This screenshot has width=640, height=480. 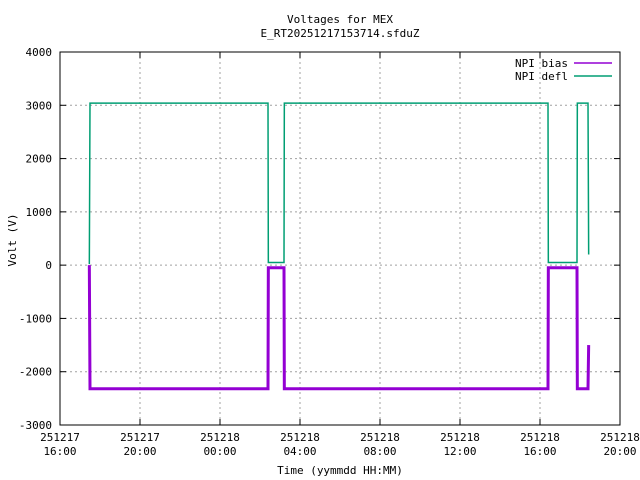 What do you see at coordinates (39, 159) in the screenshot?
I see `y-tick-label: 2000` at bounding box center [39, 159].